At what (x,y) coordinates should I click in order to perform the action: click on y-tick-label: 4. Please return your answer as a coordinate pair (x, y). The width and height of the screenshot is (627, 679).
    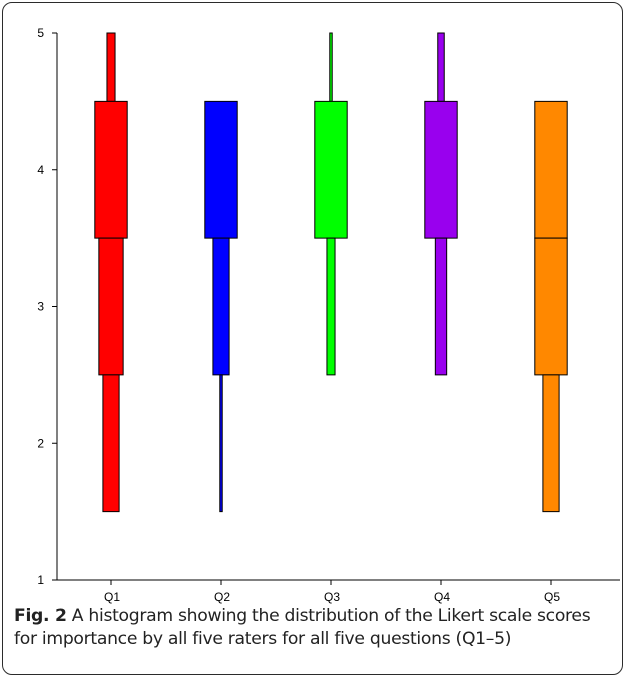
    Looking at the image, I should click on (40, 170).